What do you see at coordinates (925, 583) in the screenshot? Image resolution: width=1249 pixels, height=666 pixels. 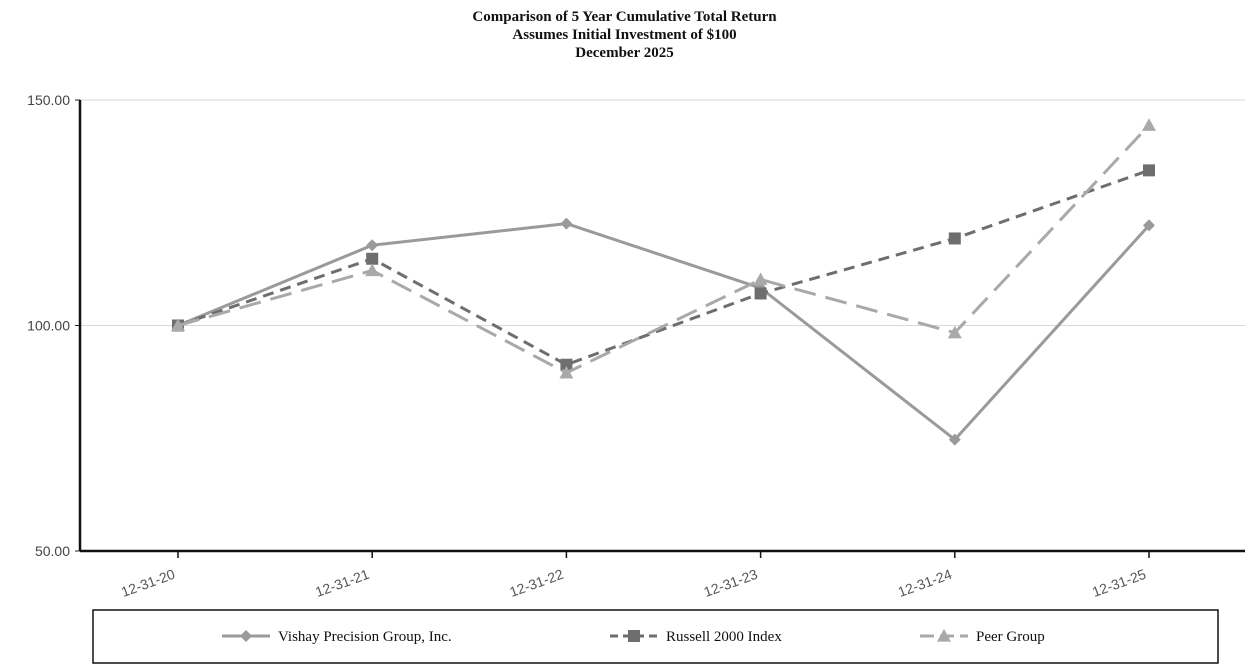 I see `x-tick-label: 12-31-24` at bounding box center [925, 583].